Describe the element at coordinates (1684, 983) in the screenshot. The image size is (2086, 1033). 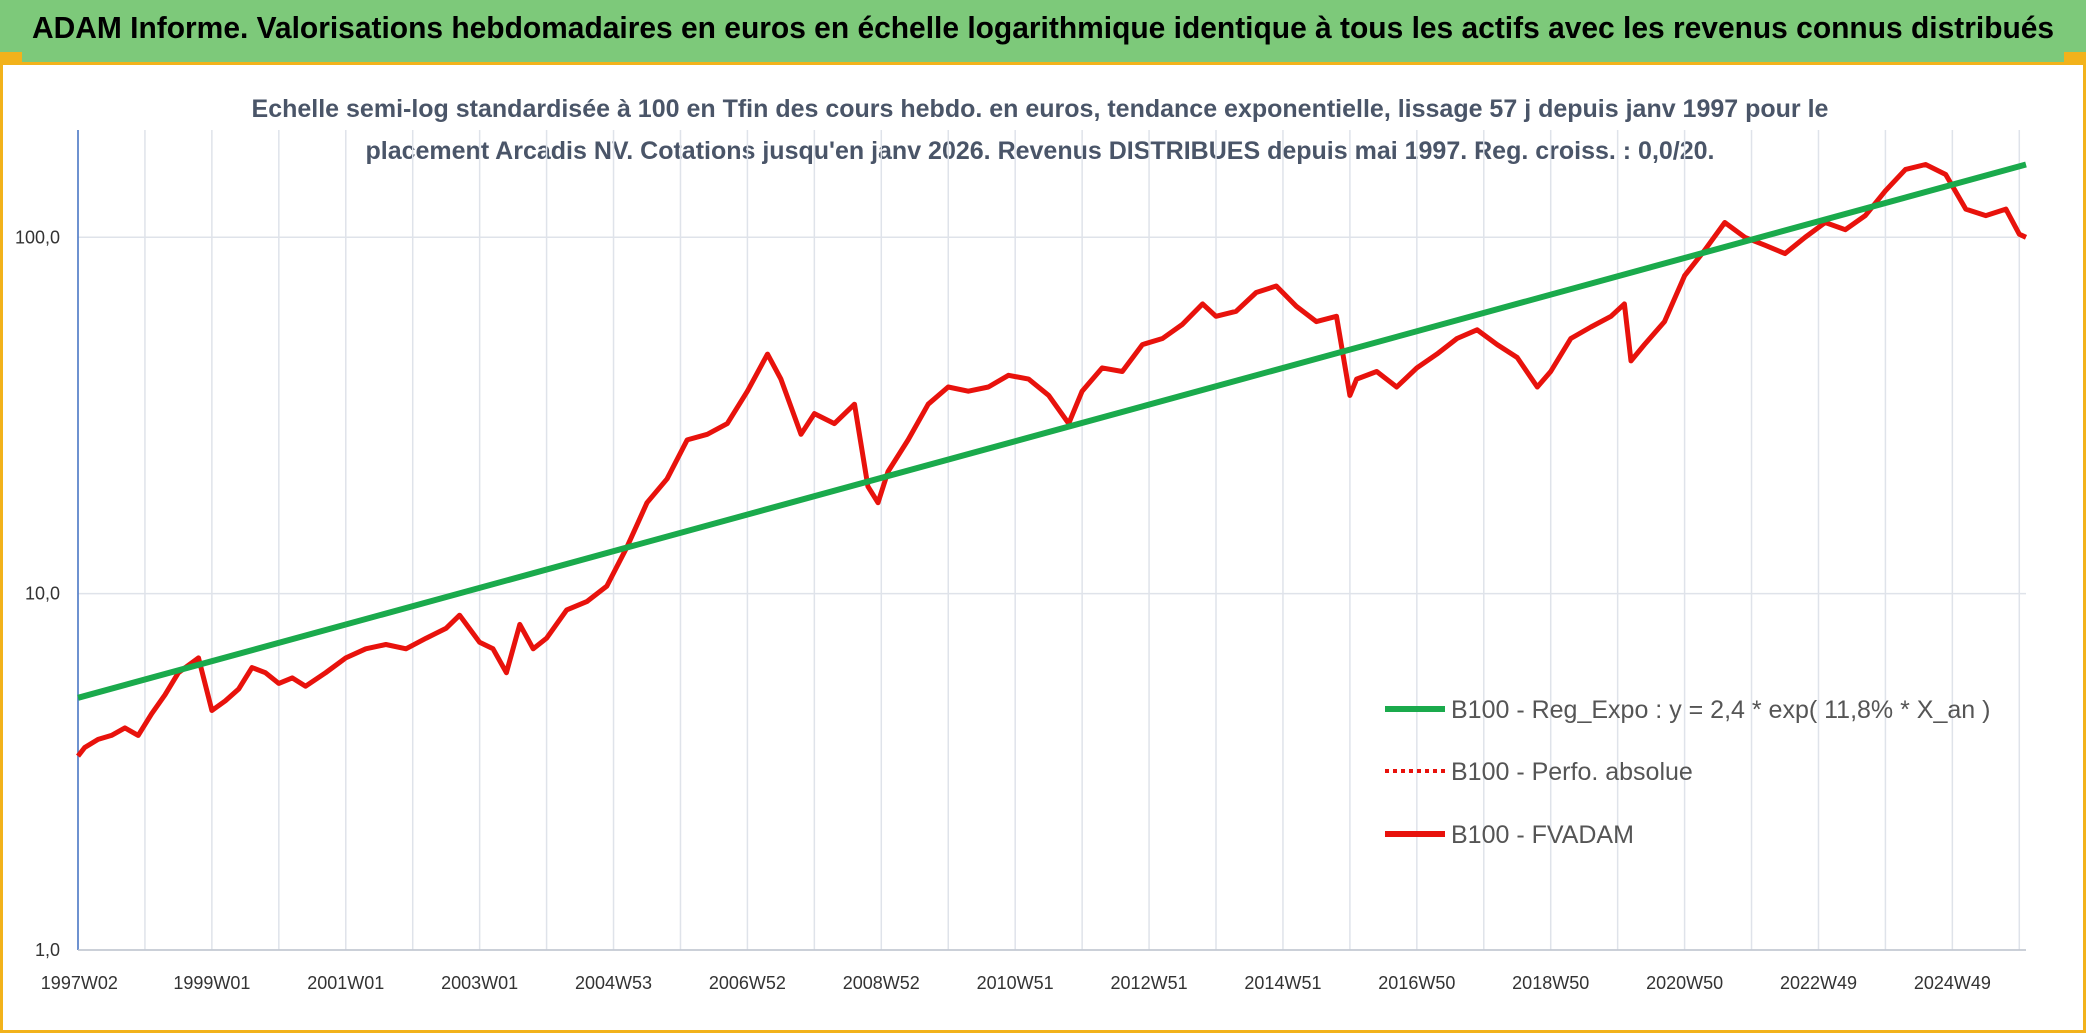
I see `x-tick-label: 2020W50` at that location.